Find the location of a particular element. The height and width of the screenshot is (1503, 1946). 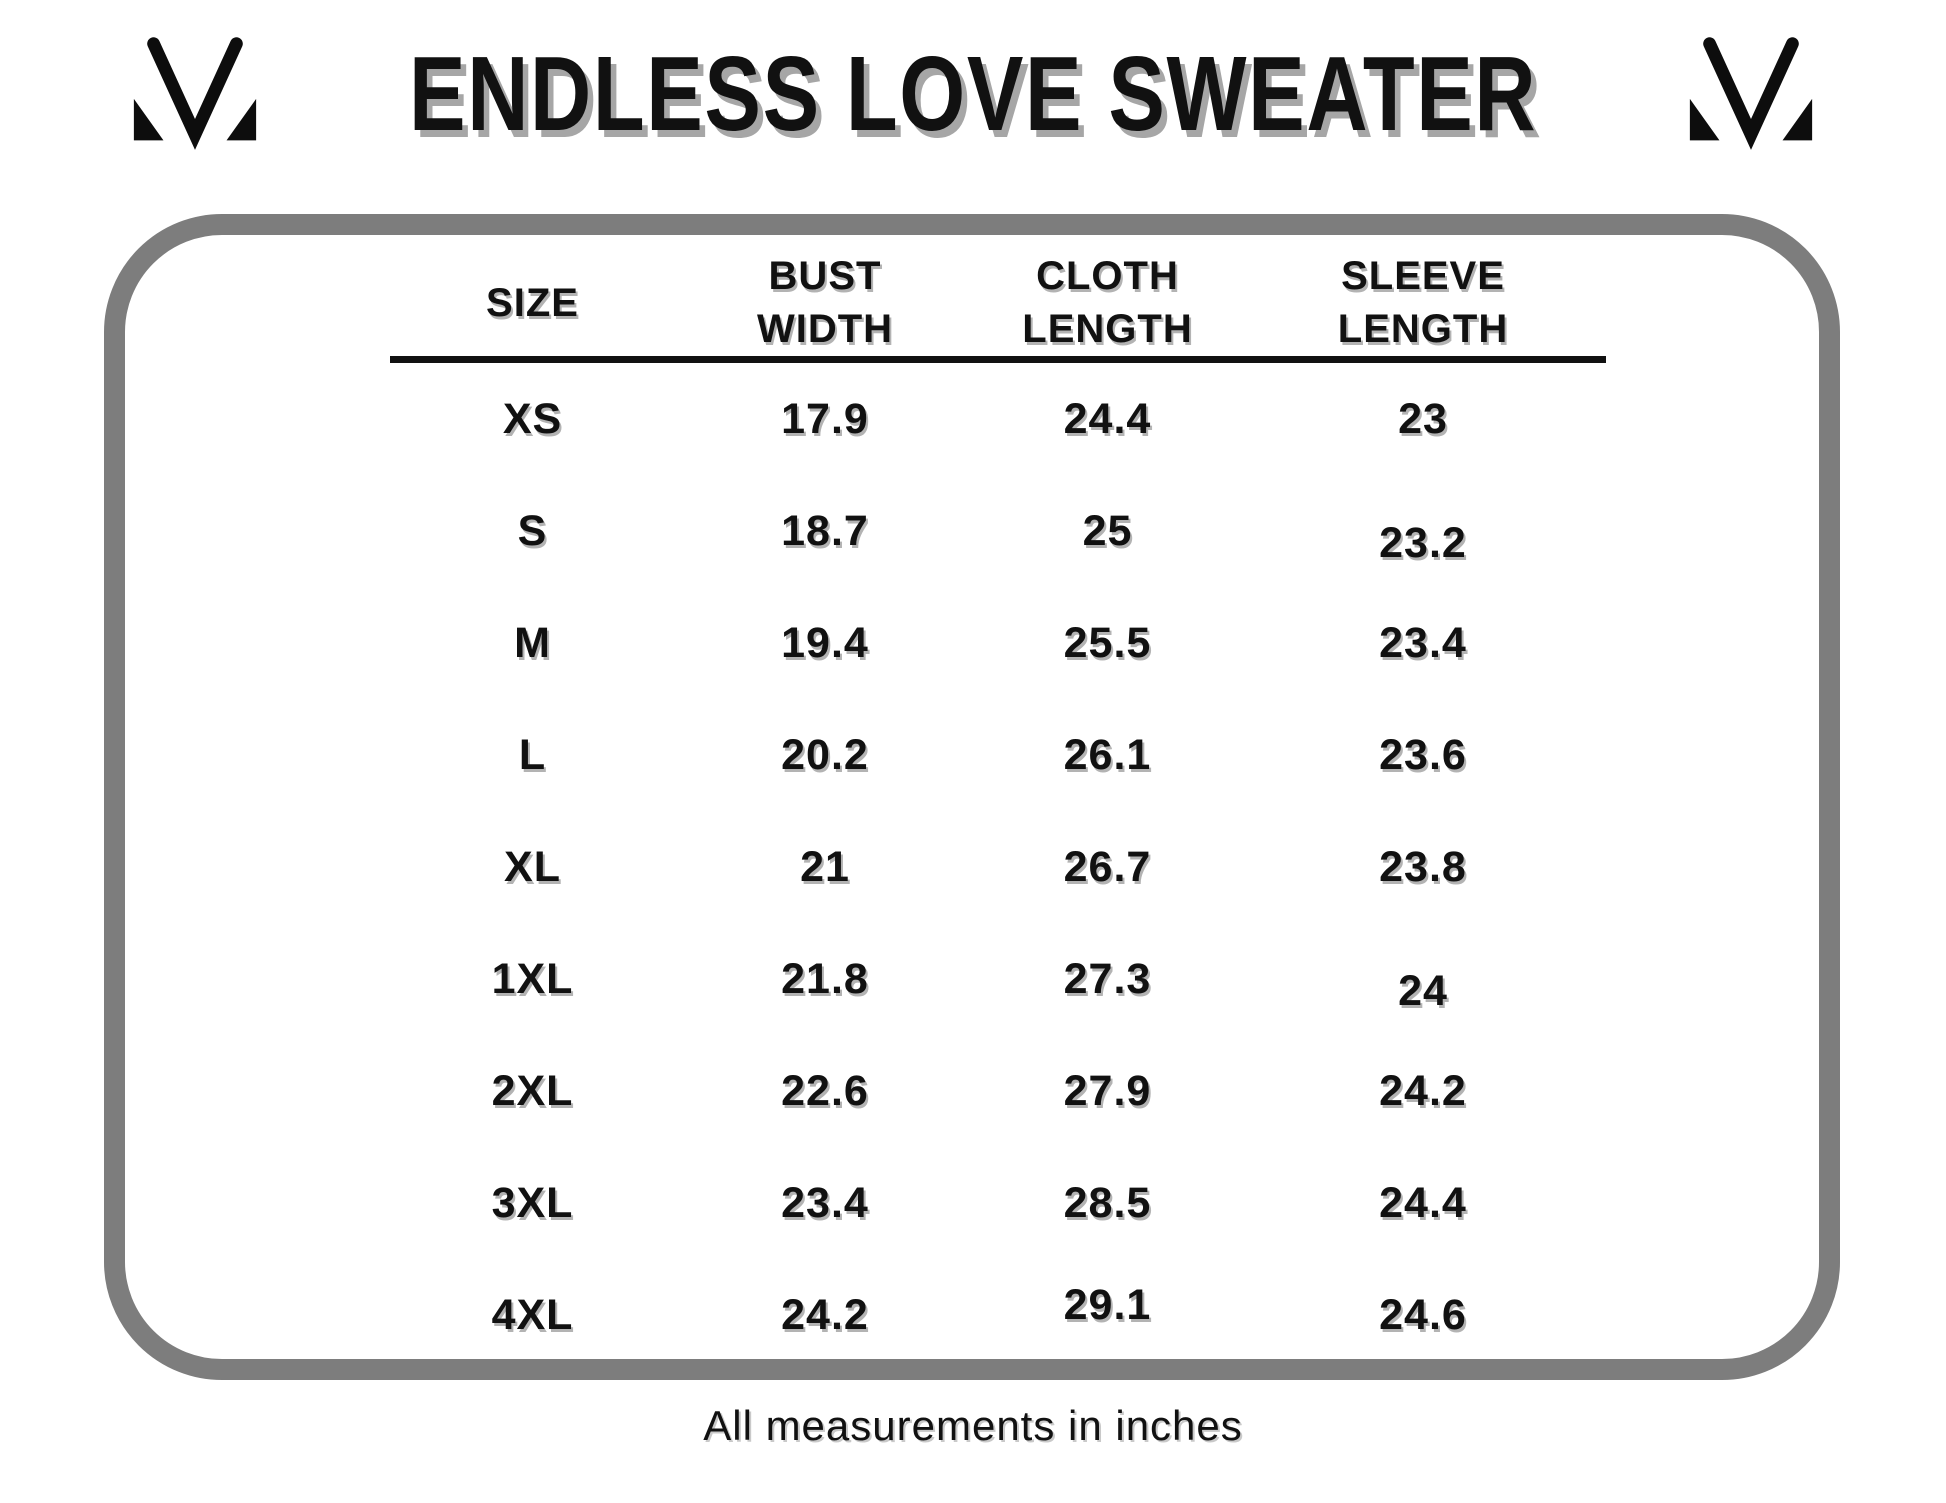

header-bar: ENDLESS LOVE SWEATER is located at coordinates (973, 94).